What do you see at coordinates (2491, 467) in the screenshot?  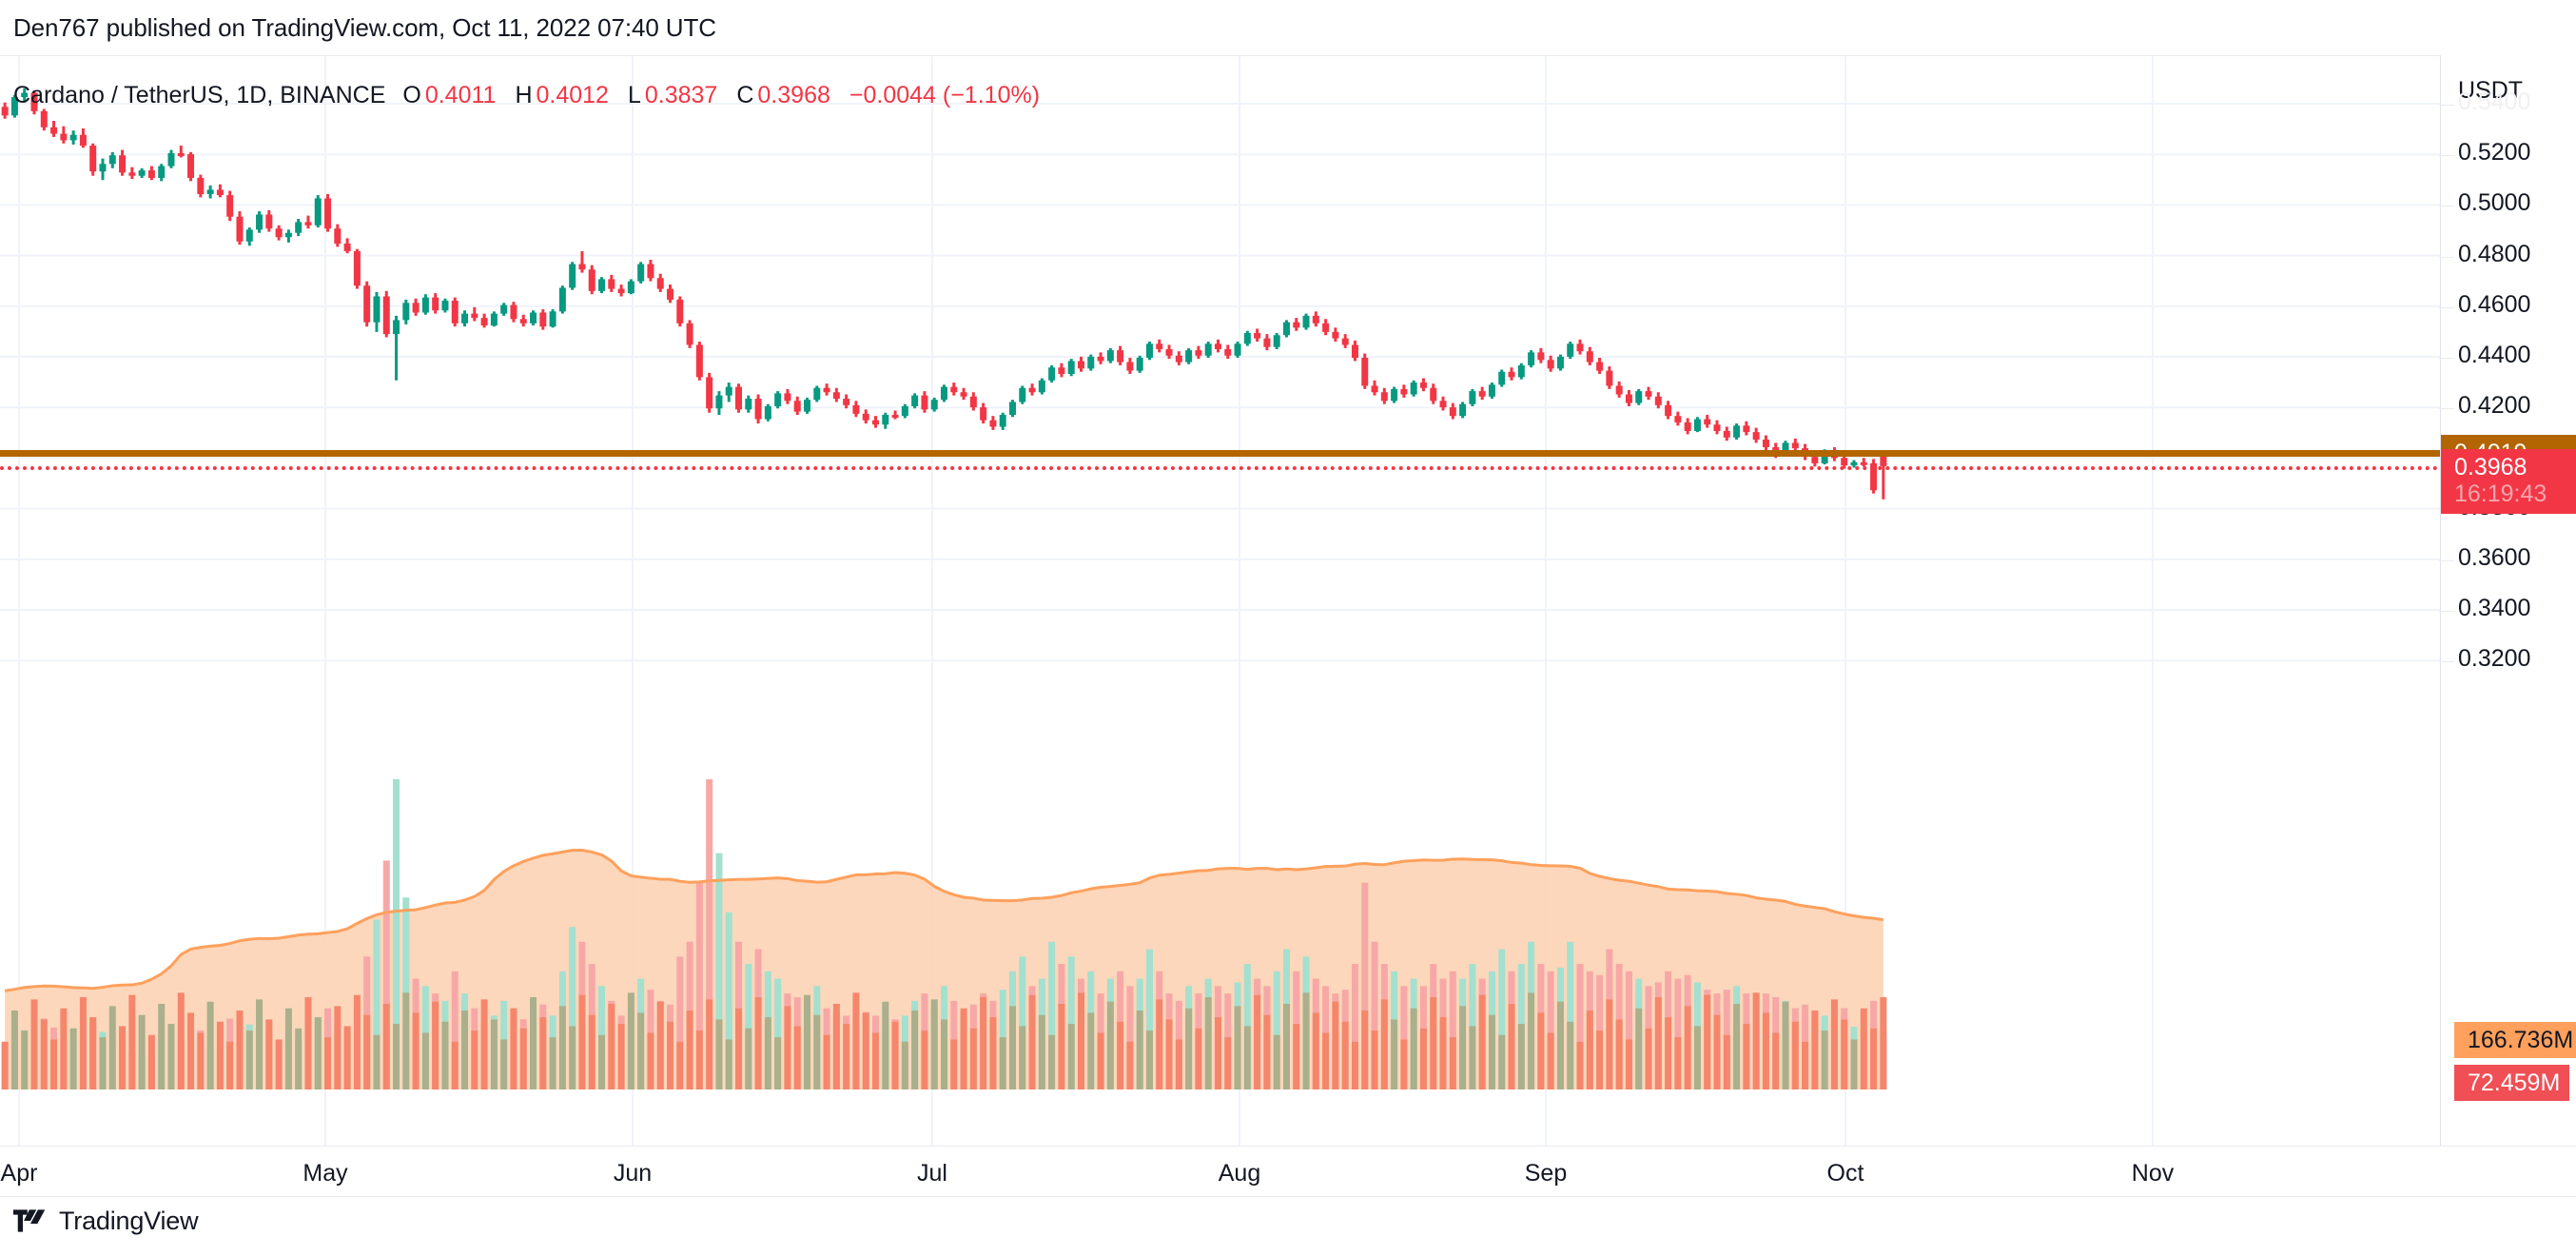 I see `last-price-value: 0.3968` at bounding box center [2491, 467].